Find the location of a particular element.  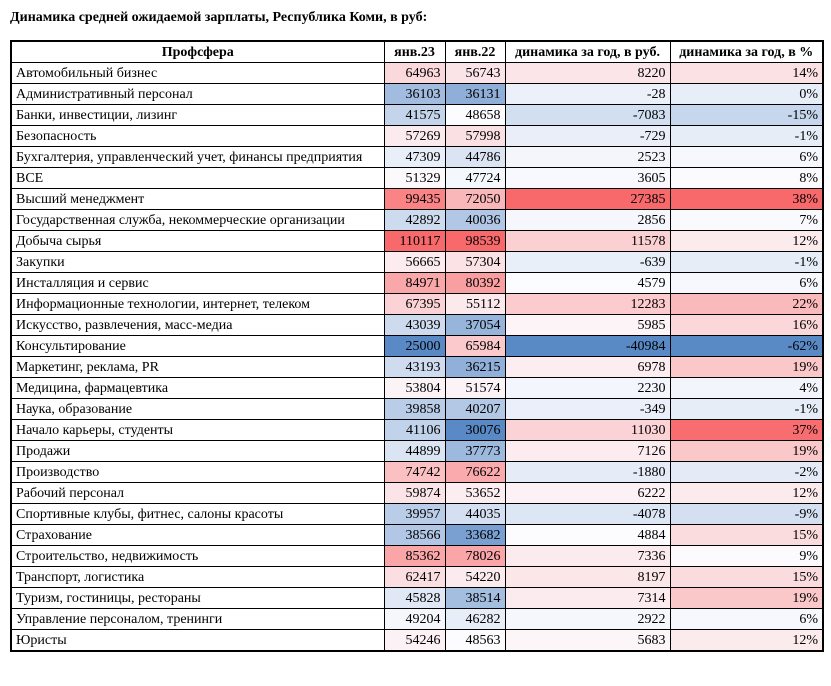

cell-jan23: 84971 is located at coordinates (414, 283).